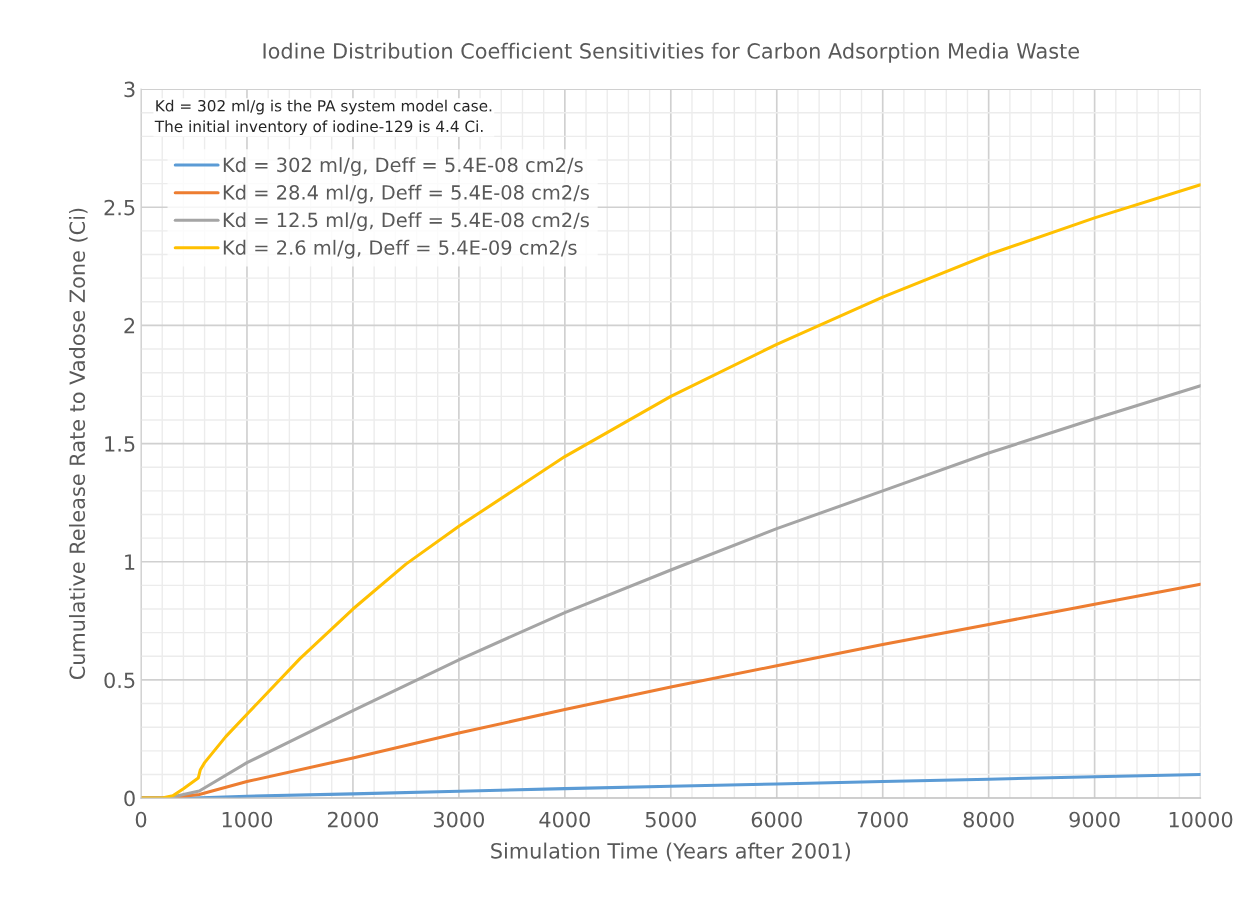 The height and width of the screenshot is (909, 1248). Describe the element at coordinates (406, 222) in the screenshot. I see `legend-label: Kd = 12.5 ml/g, Deff = 5.4E-08 cm2/s` at that location.